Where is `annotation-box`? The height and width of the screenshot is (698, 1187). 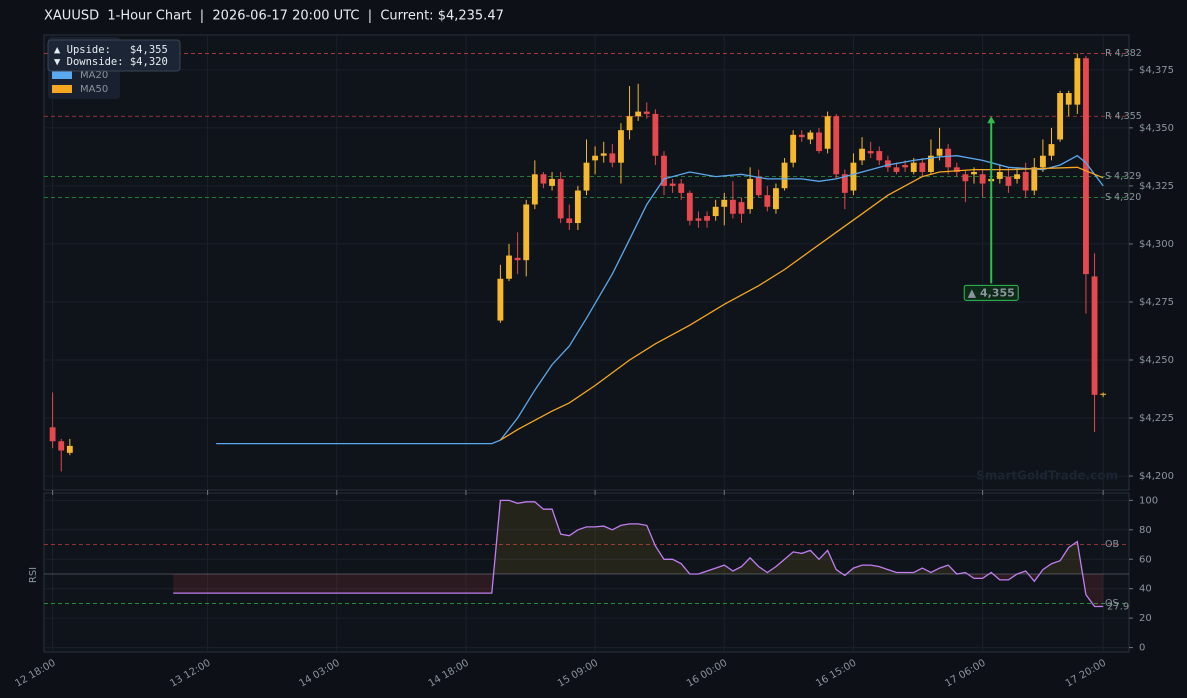
annotation-box is located at coordinates (991, 292).